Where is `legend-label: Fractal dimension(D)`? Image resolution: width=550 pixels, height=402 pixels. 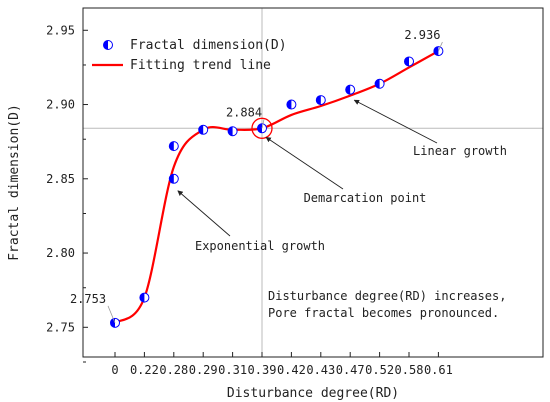 legend-label: Fractal dimension(D) is located at coordinates (208, 45).